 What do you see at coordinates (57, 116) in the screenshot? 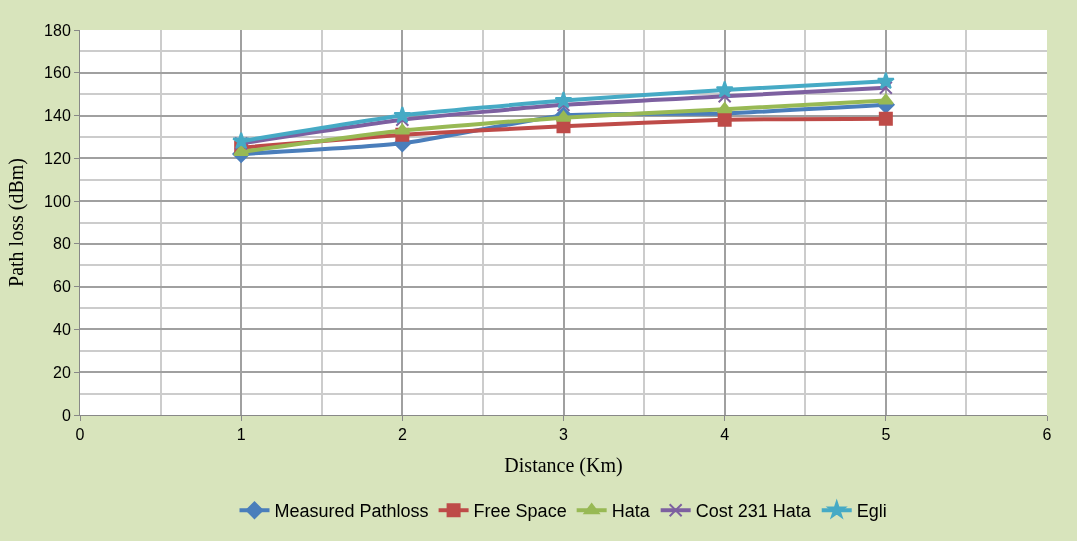
I see `y-tick-label: 140` at bounding box center [57, 116].